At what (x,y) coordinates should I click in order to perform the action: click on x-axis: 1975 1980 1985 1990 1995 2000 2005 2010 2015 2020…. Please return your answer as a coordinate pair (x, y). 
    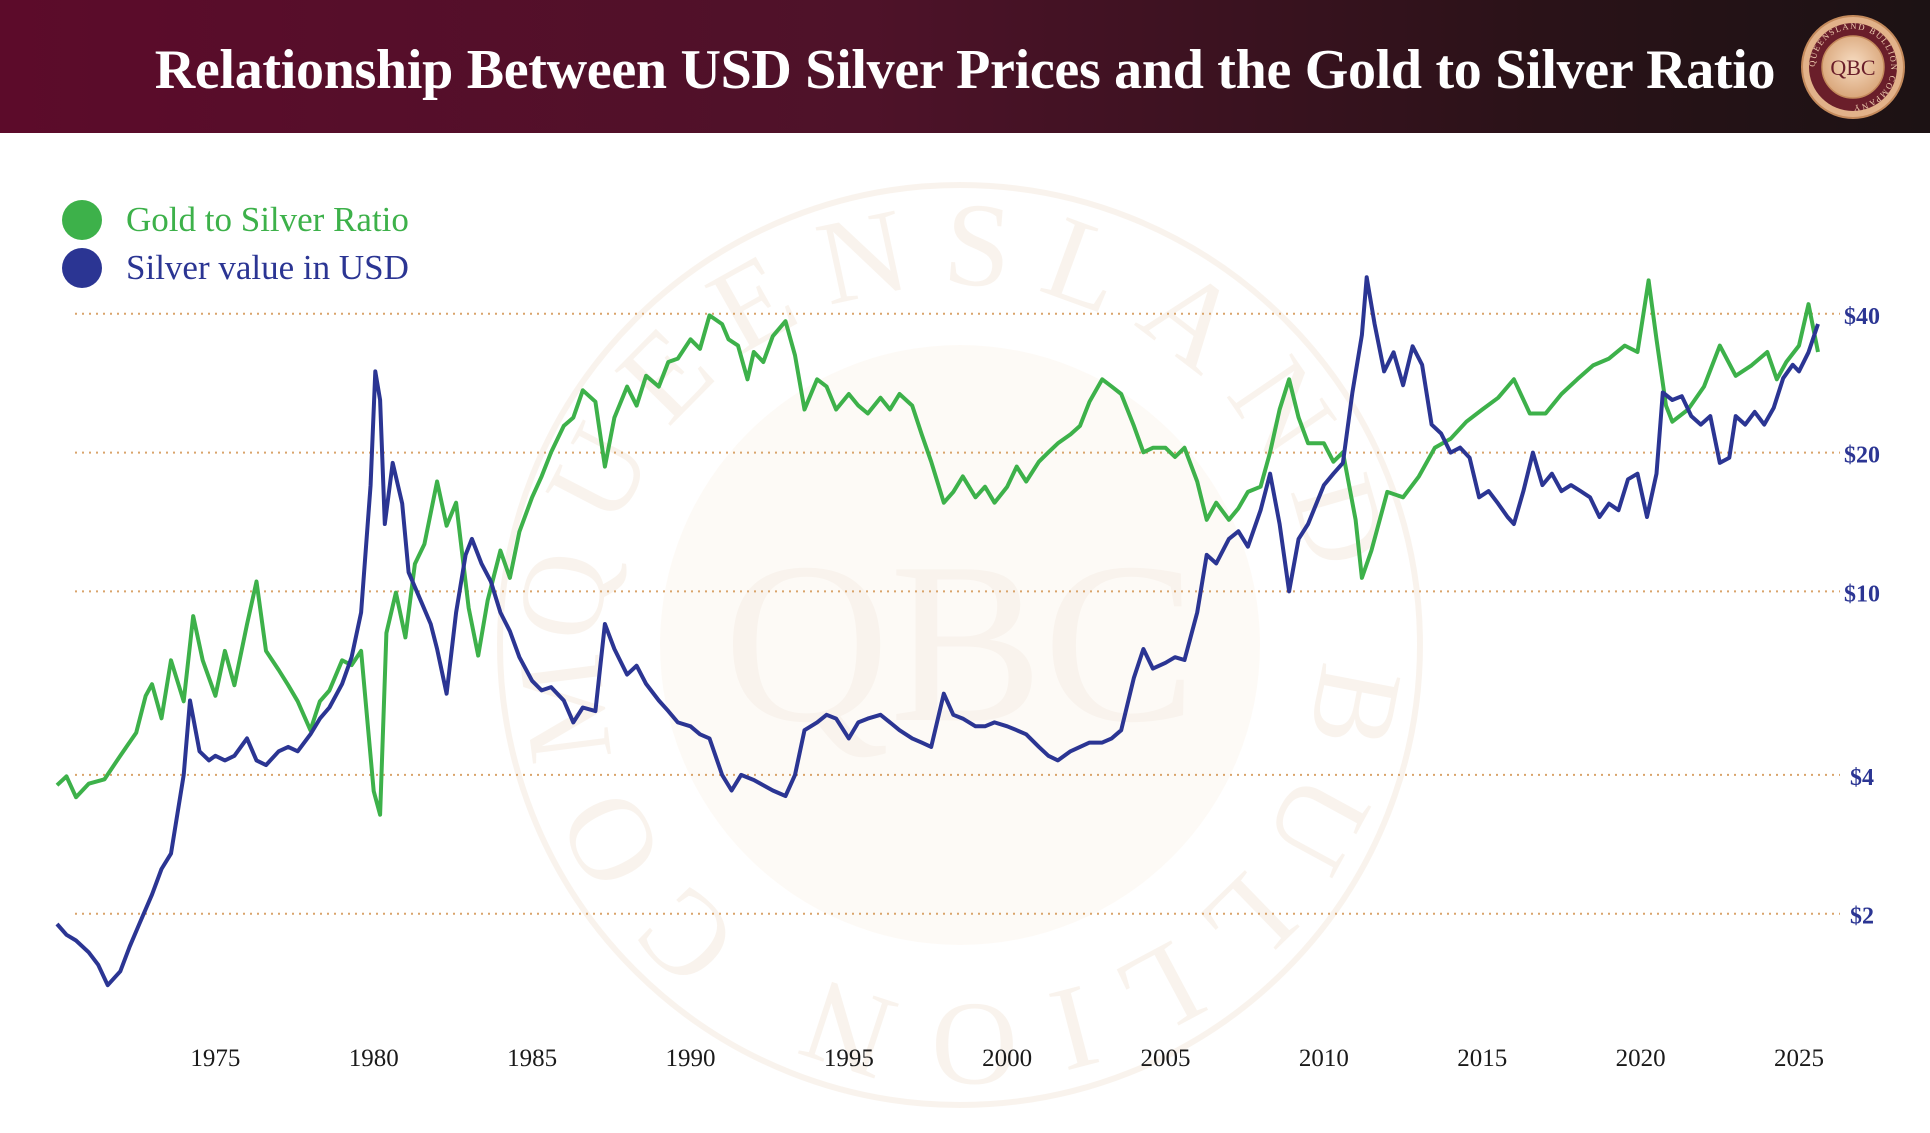
    Looking at the image, I should click on (1007, 1058).